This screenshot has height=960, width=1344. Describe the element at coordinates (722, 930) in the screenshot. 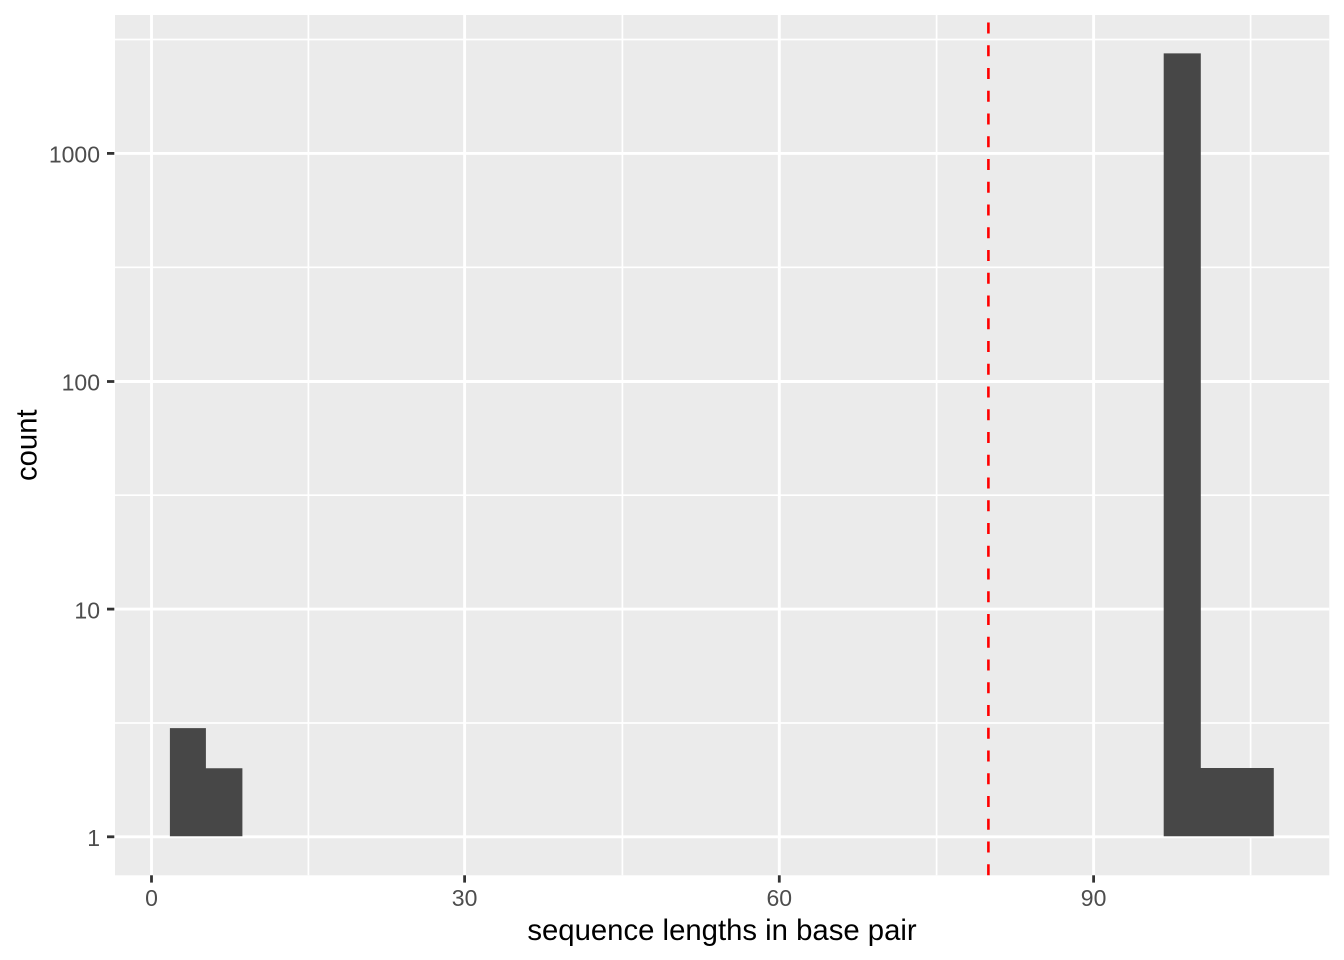

I see `svg-text: sequence lengths in base pair` at that location.